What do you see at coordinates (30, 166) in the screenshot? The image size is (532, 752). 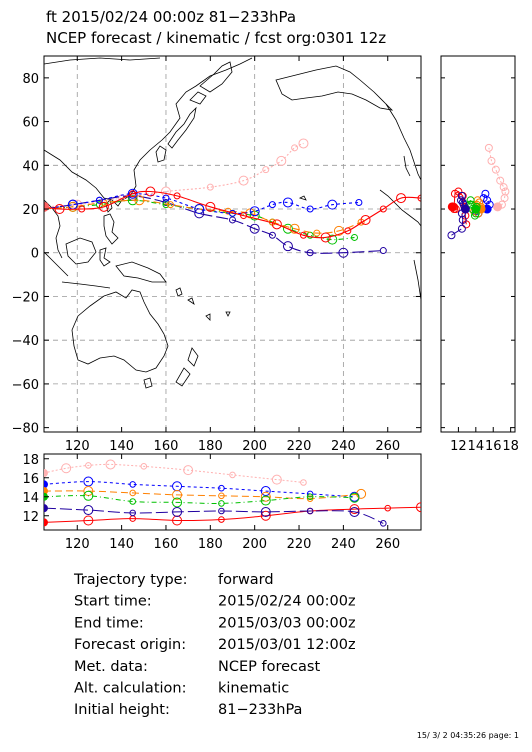 I see `map-y-tick-label: 40` at bounding box center [30, 166].